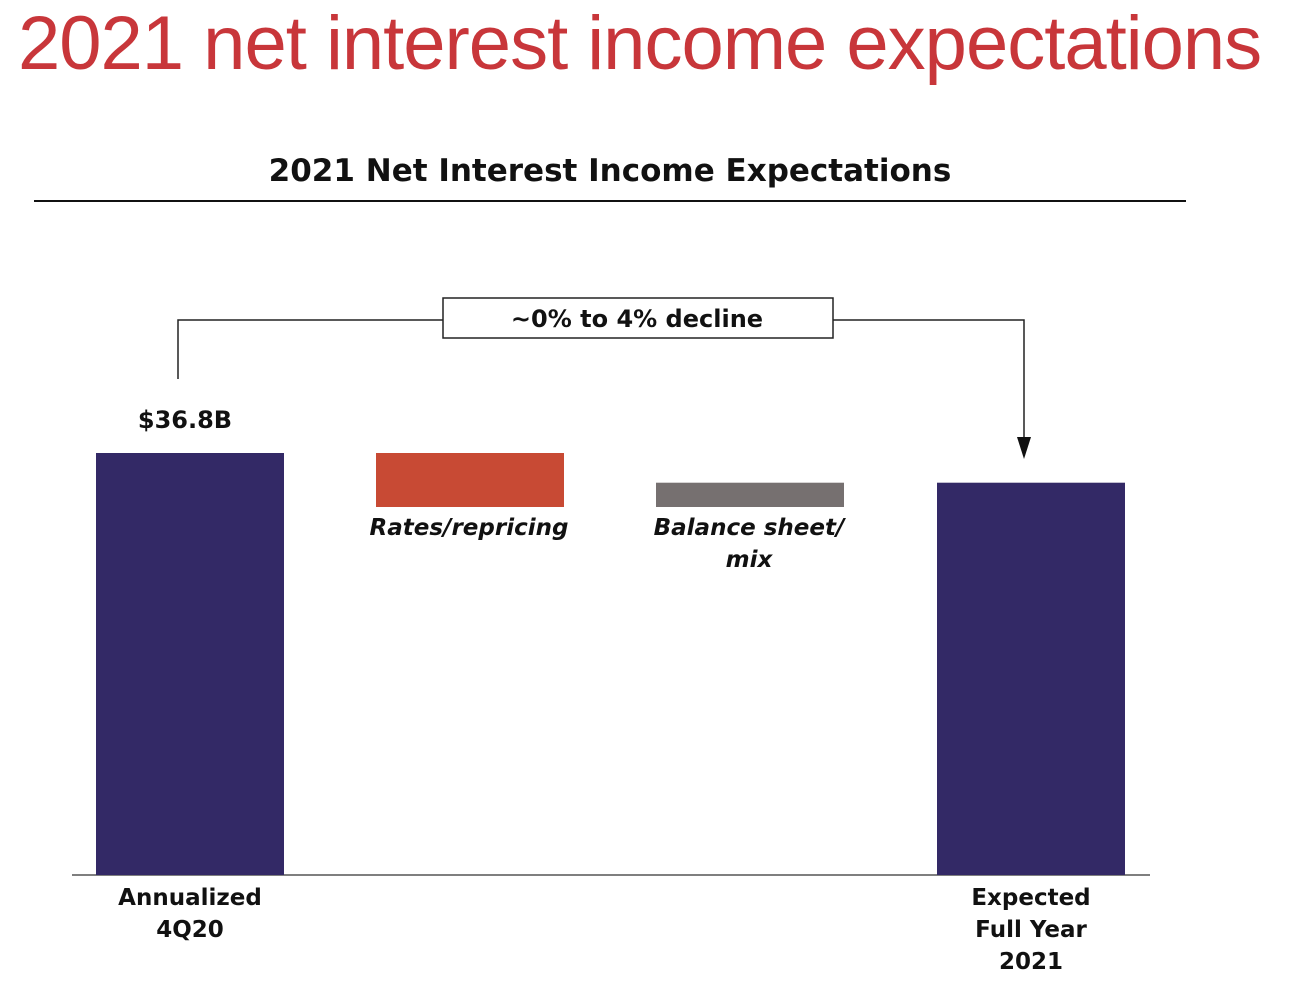 This screenshot has height=990, width=1292. I want to click on bracket-right-line, so click(929, 379).